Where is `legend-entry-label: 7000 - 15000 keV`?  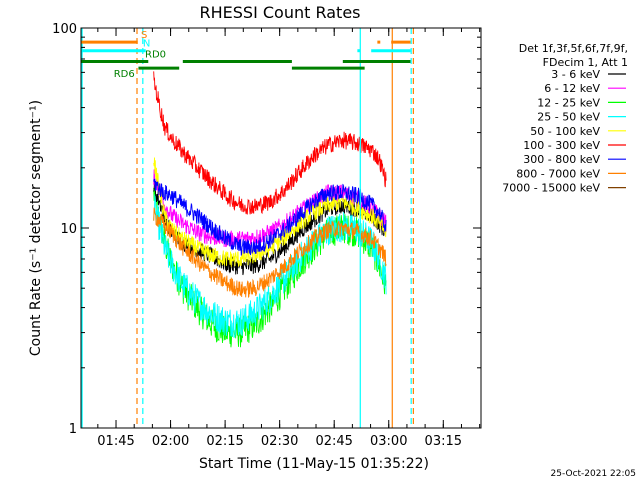 legend-entry-label: 7000 - 15000 keV is located at coordinates (551, 188).